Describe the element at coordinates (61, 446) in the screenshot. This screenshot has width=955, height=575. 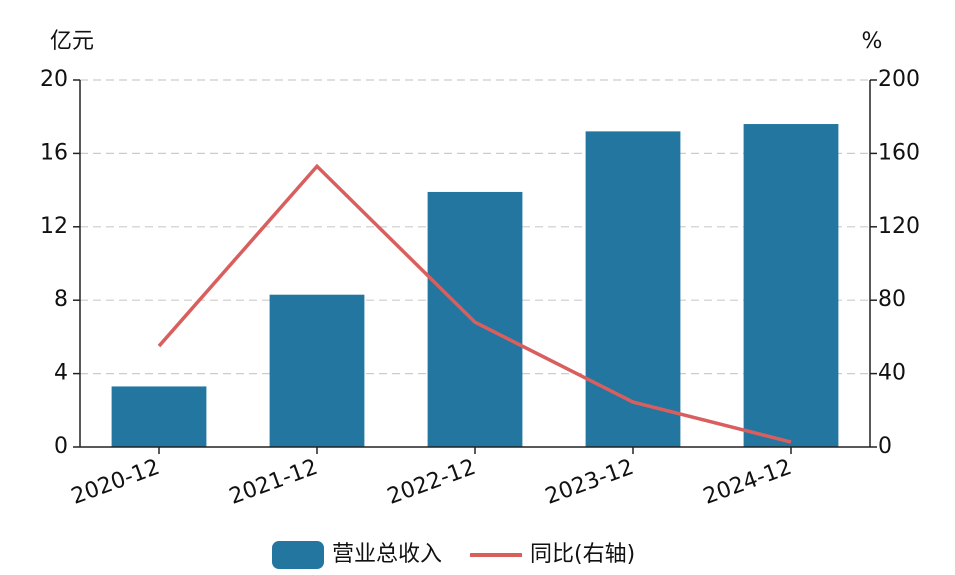
I see `y-tick-label: 0` at that location.